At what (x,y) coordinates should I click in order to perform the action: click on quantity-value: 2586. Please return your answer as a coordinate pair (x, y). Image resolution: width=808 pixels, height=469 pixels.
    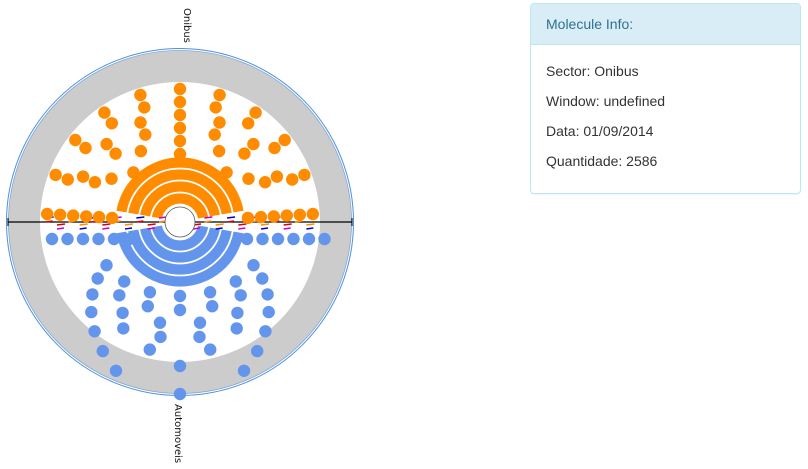
    Looking at the image, I should click on (642, 161).